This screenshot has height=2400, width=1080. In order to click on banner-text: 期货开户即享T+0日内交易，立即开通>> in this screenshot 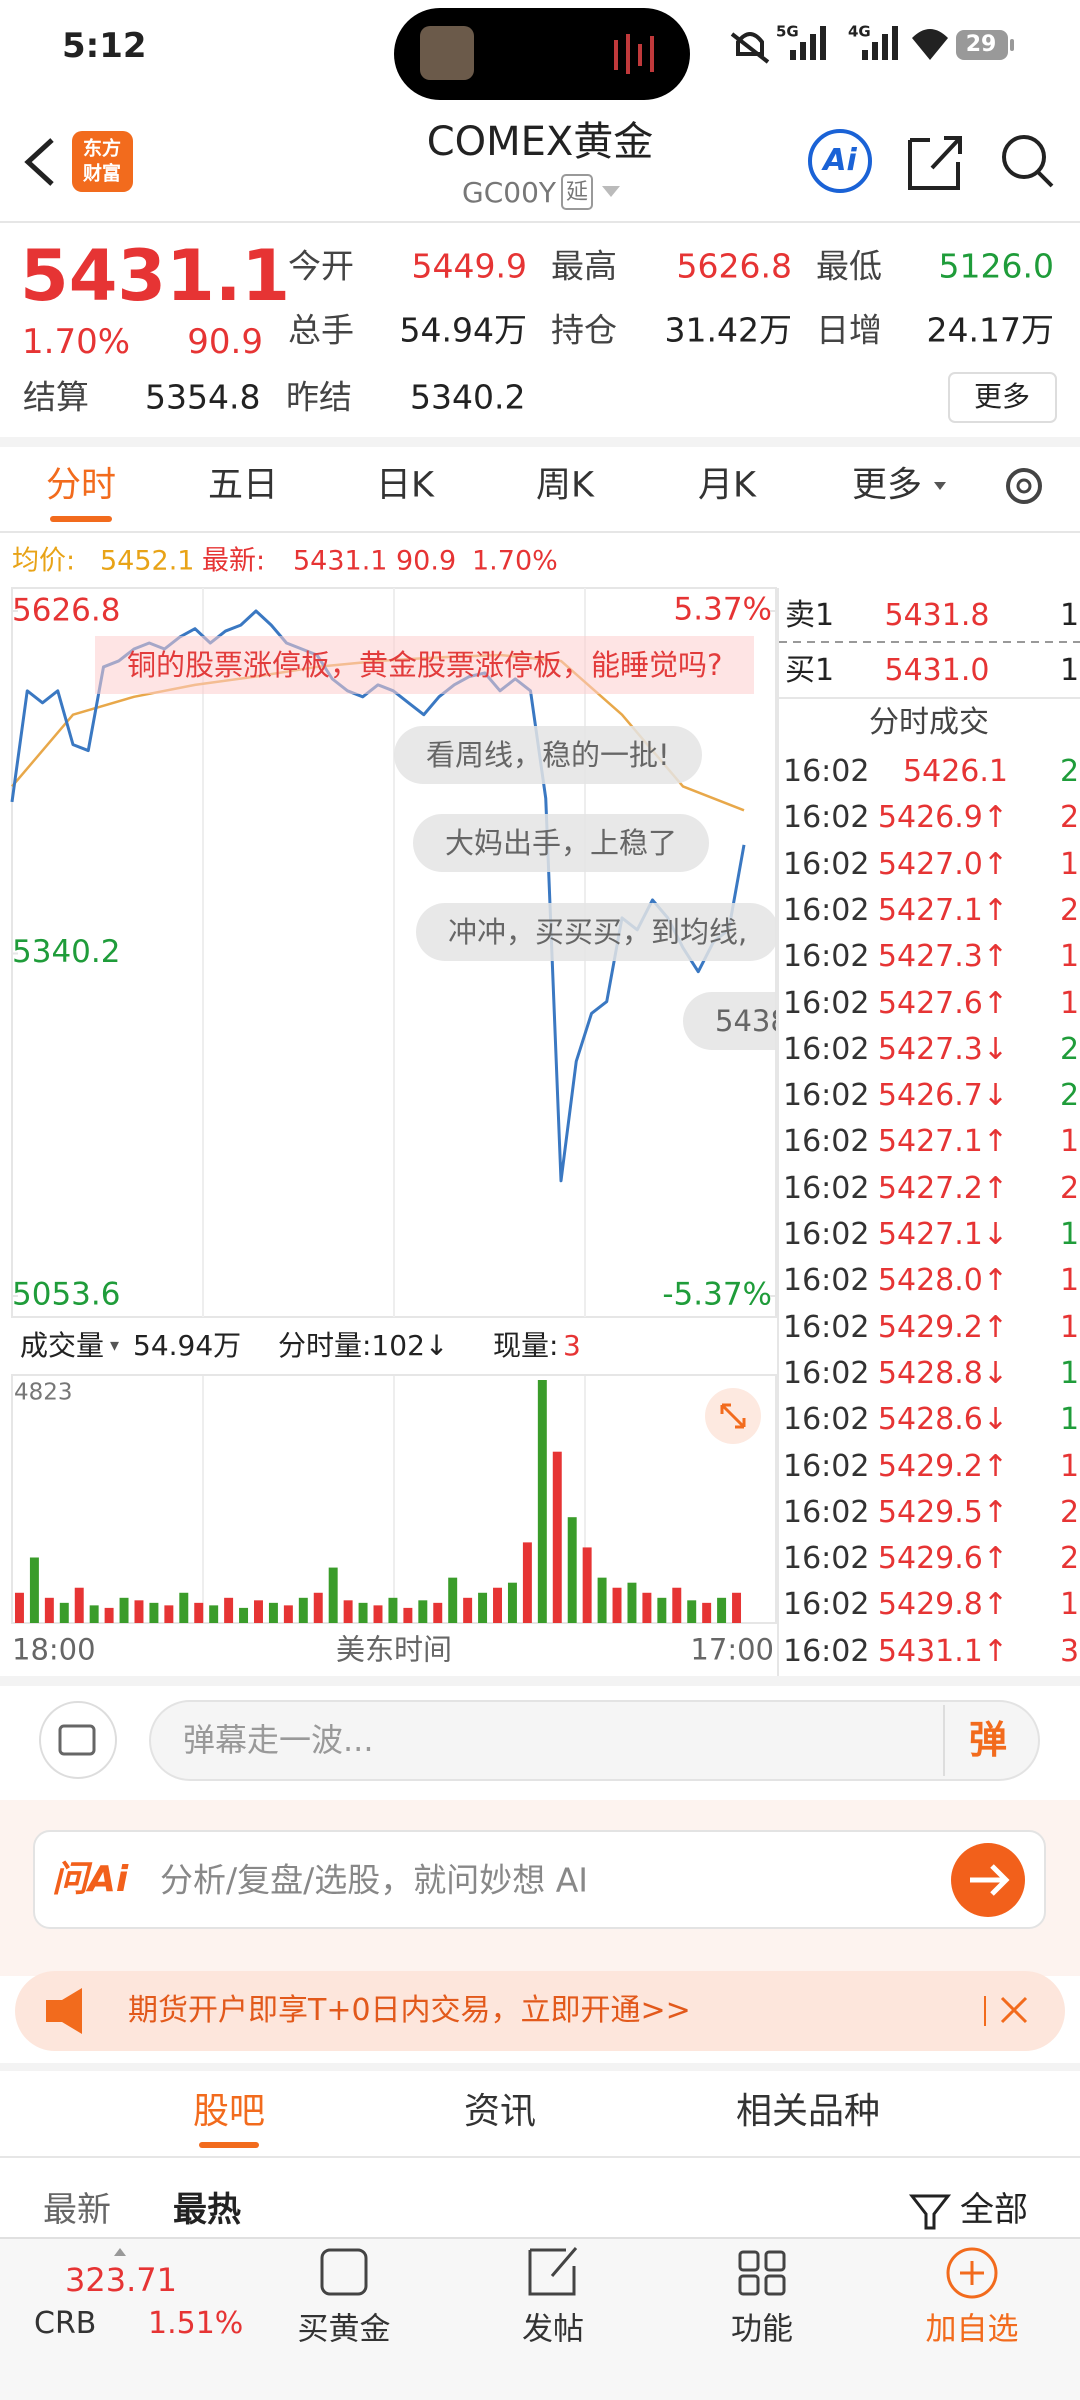, I will do `click(409, 2010)`.